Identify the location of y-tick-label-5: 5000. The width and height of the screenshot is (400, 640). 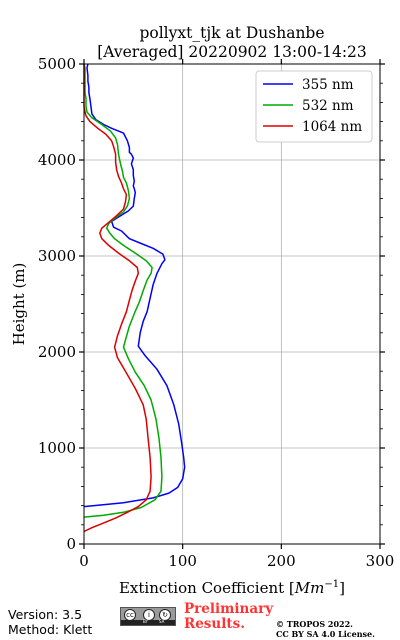
(57, 64).